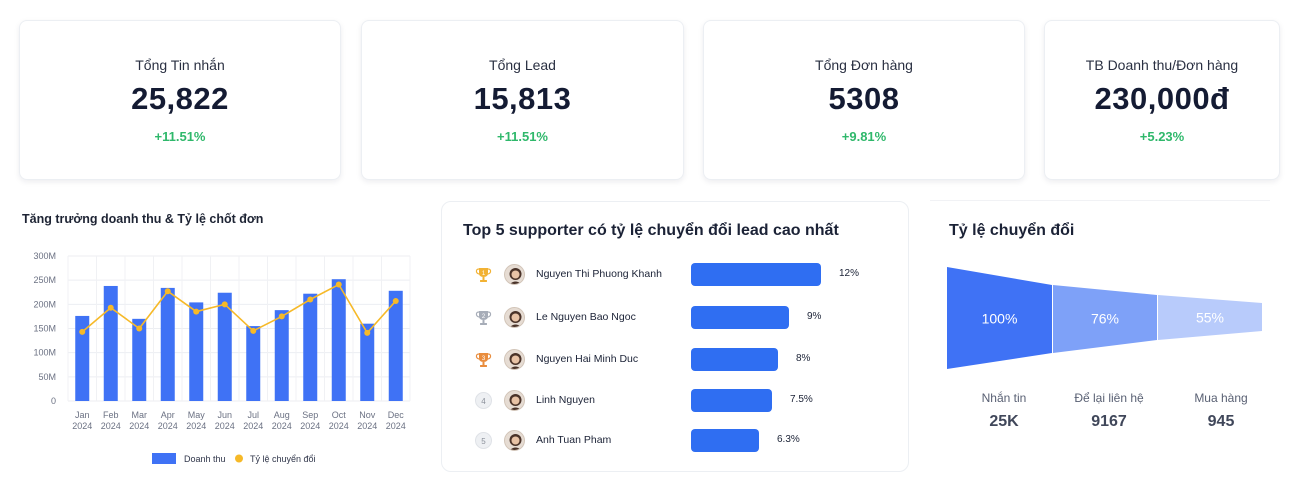  I want to click on bronze-trophy-icon: 3, so click(483, 359).